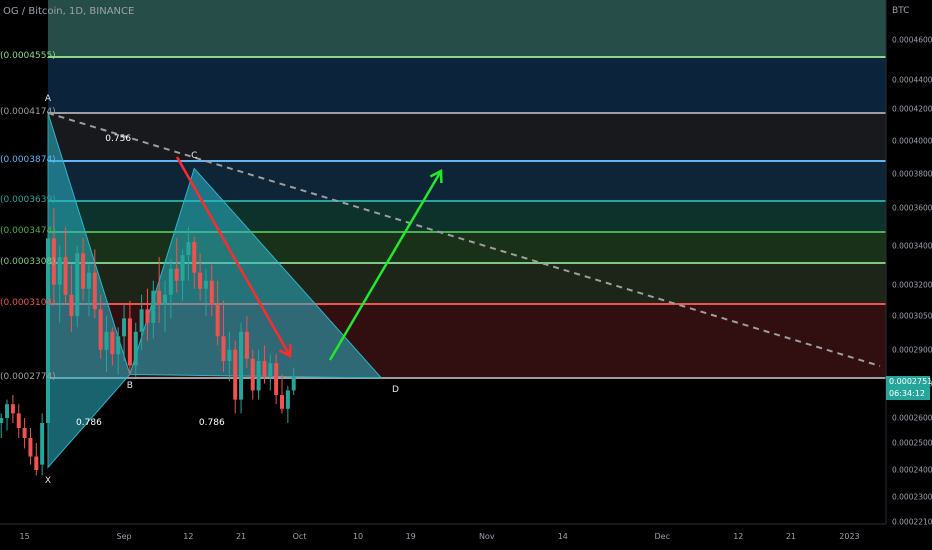  What do you see at coordinates (395, 390) in the screenshot?
I see `pattern-point-d: D` at bounding box center [395, 390].